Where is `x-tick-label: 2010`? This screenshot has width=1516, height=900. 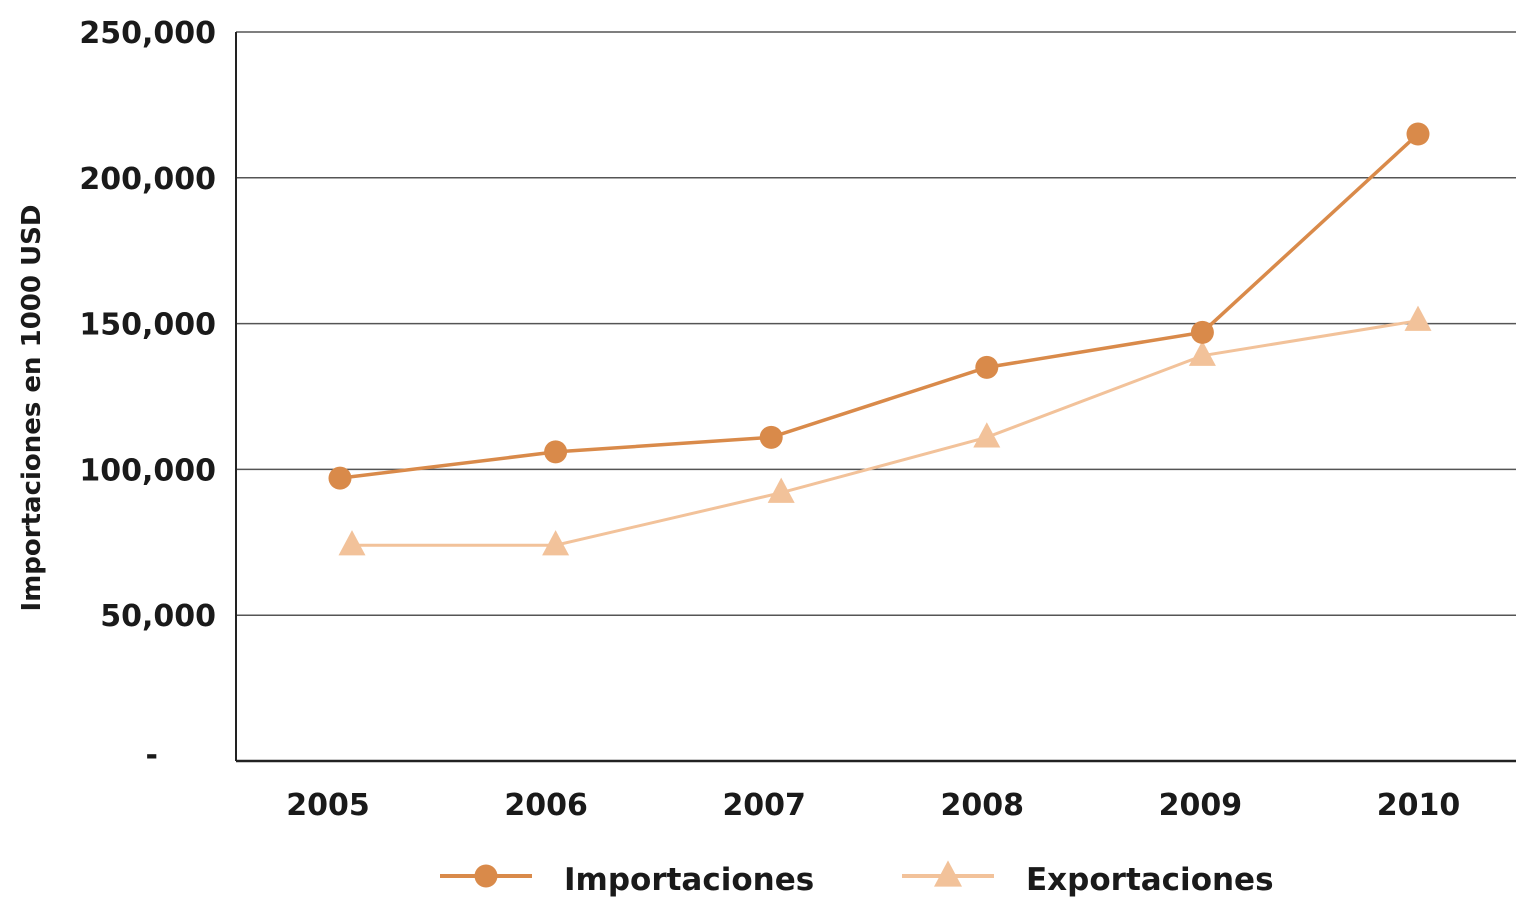 x-tick-label: 2010 is located at coordinates (1419, 805).